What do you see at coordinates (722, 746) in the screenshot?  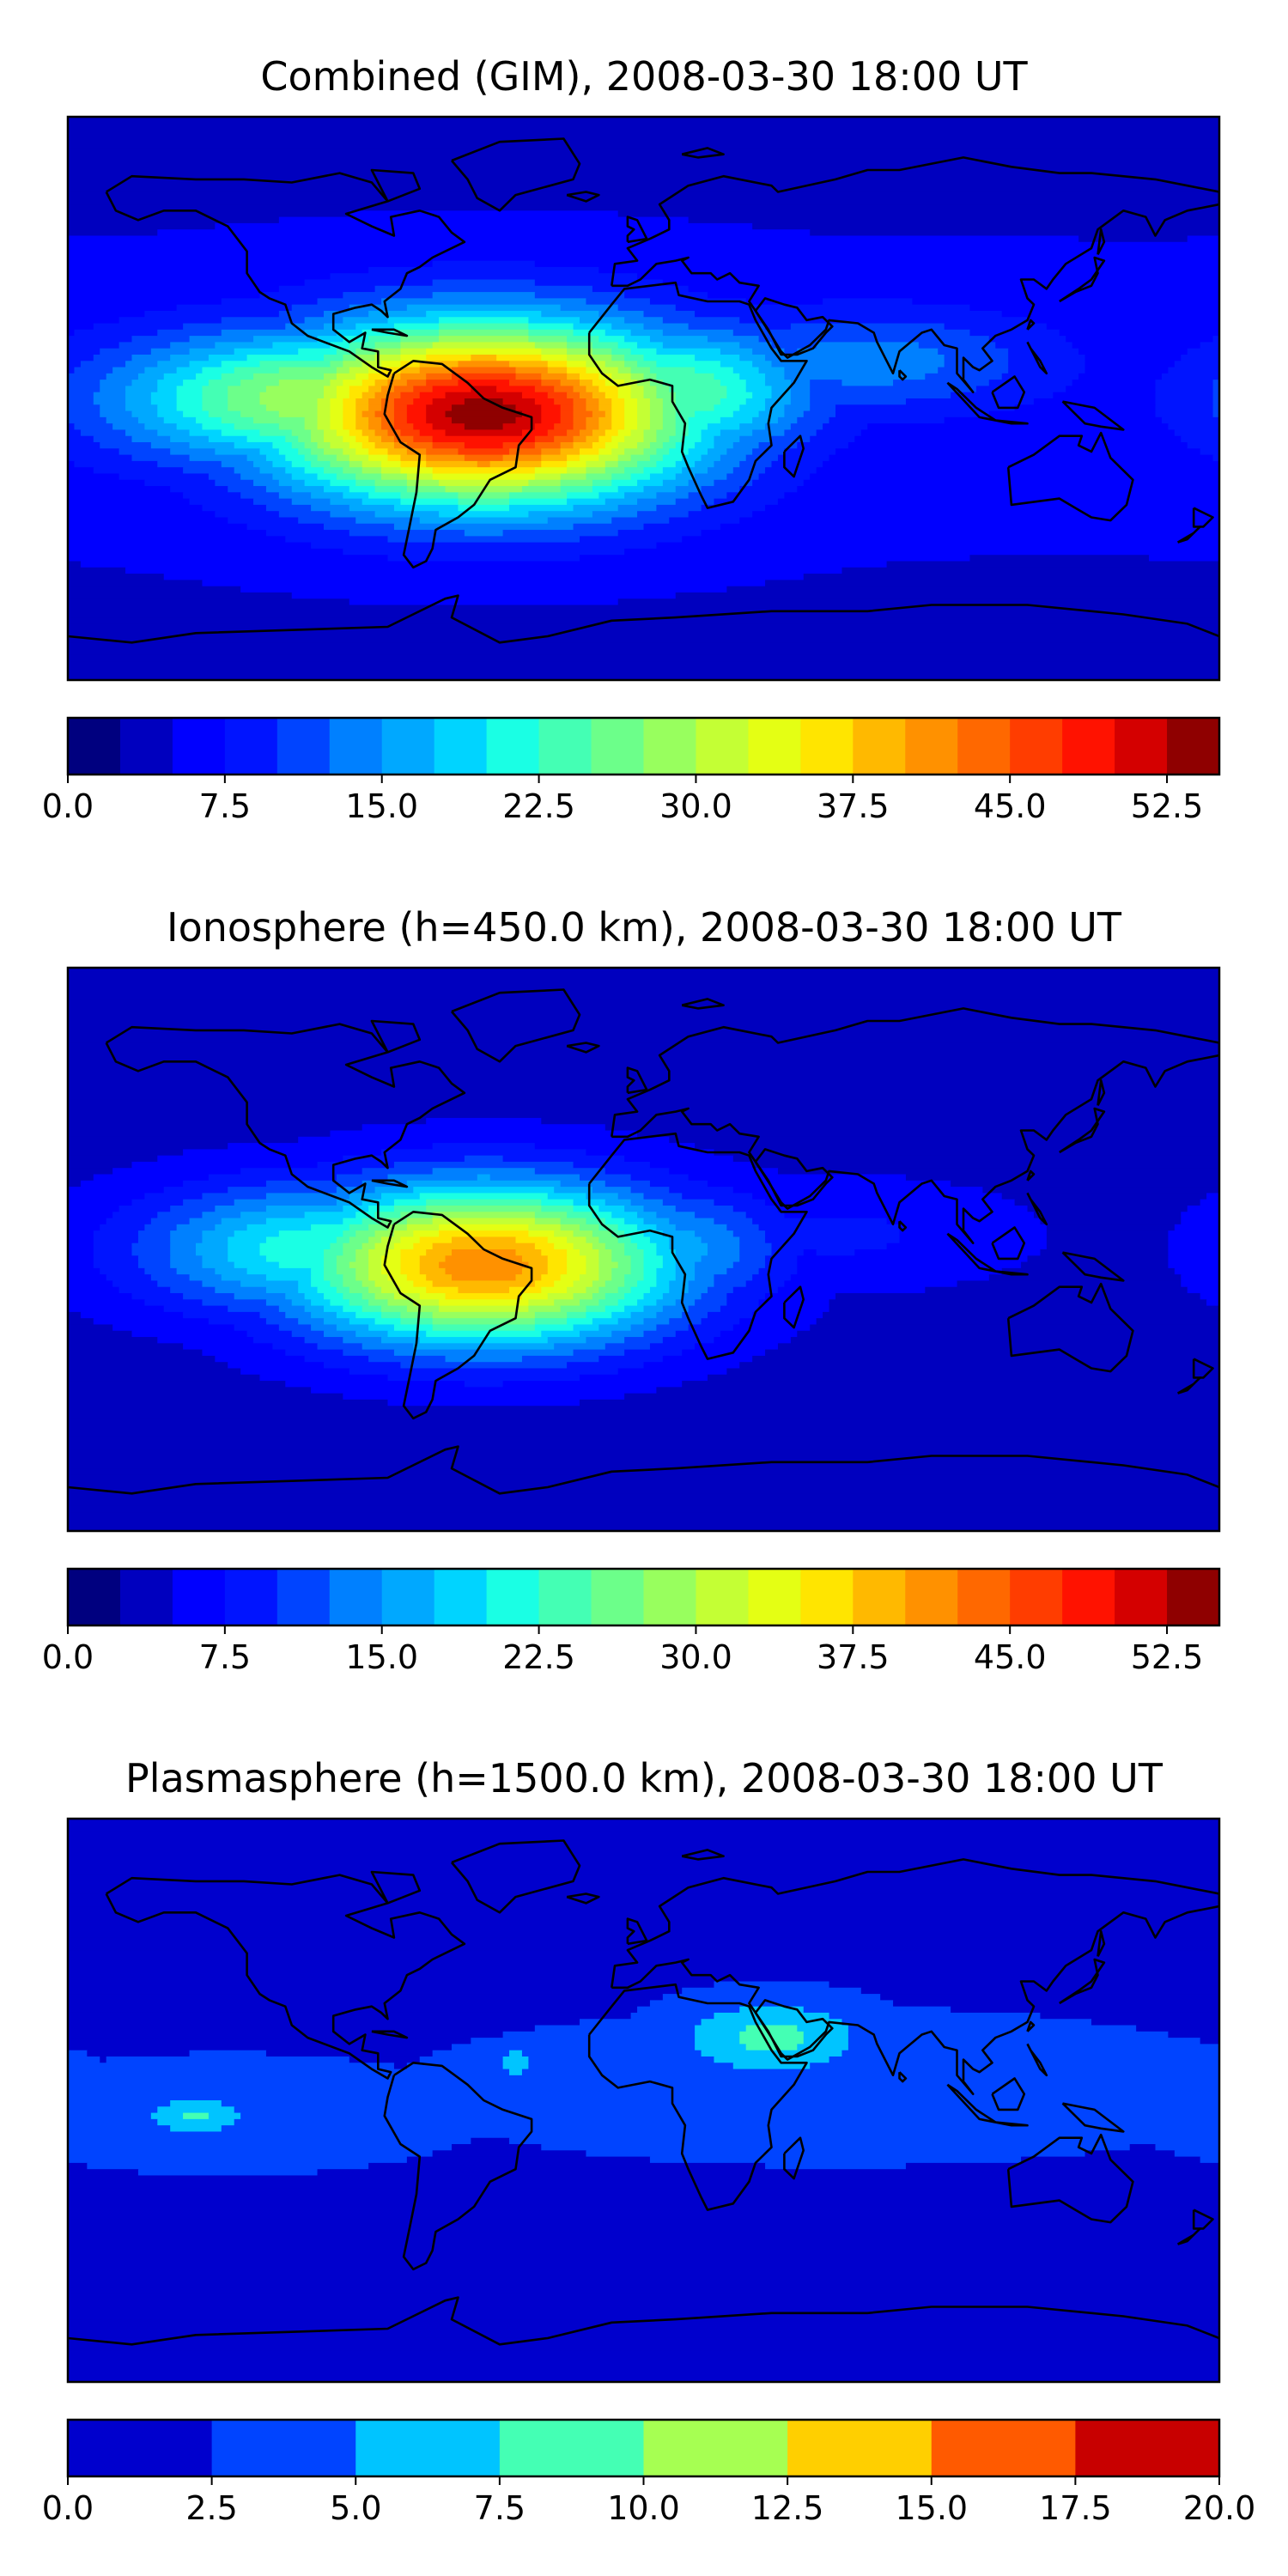 I see `colorbar-swatch` at bounding box center [722, 746].